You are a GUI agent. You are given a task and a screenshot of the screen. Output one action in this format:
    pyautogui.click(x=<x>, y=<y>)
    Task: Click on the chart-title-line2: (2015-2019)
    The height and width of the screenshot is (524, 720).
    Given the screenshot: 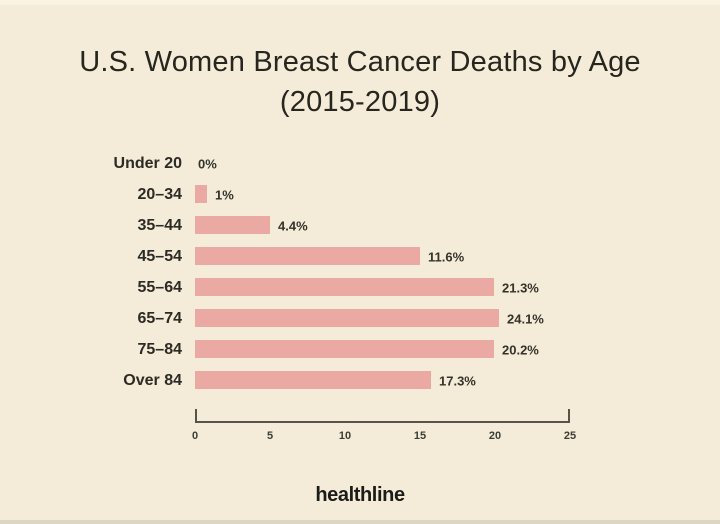 What is the action you would take?
    pyautogui.click(x=360, y=102)
    